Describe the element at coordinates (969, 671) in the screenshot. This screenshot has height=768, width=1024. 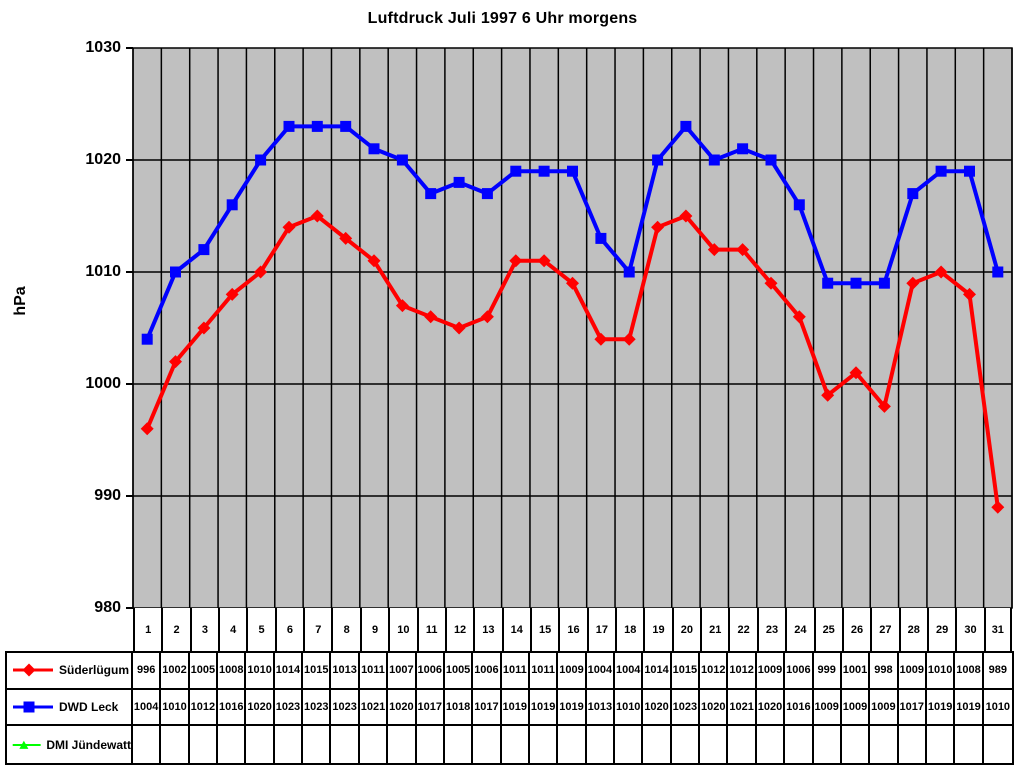
I see `table-value-cell: 1008` at that location.